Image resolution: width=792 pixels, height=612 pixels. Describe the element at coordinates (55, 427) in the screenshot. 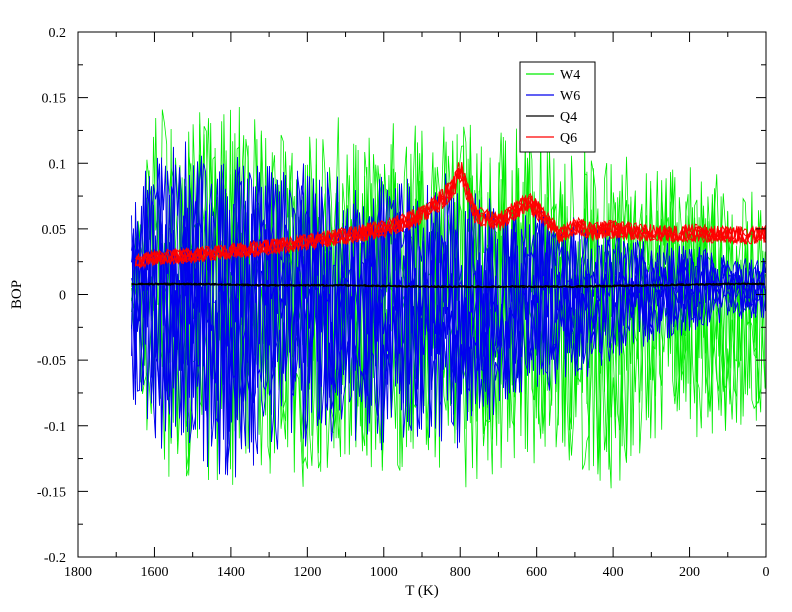

I see `y-tick-label: -0.1` at that location.